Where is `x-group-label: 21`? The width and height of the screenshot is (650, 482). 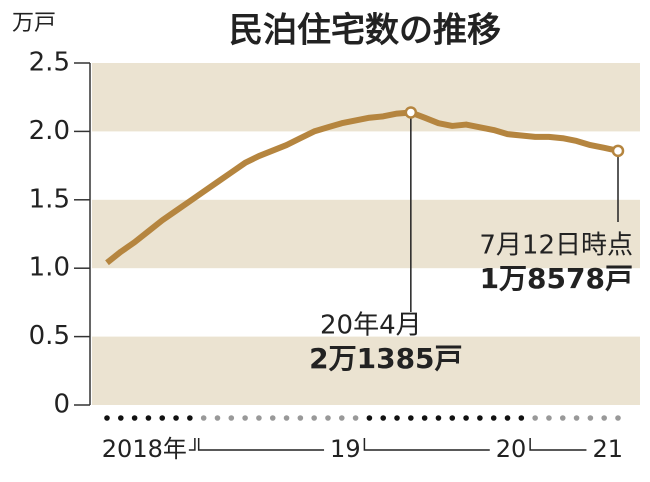 x-group-label: 21 is located at coordinates (607, 449).